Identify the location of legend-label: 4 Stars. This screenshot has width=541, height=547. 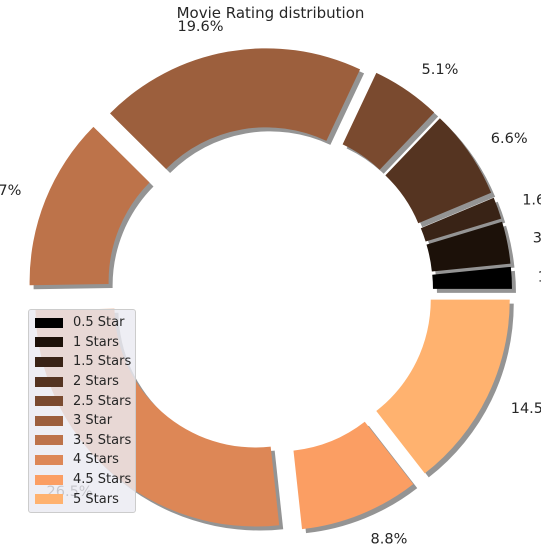
(96, 460).